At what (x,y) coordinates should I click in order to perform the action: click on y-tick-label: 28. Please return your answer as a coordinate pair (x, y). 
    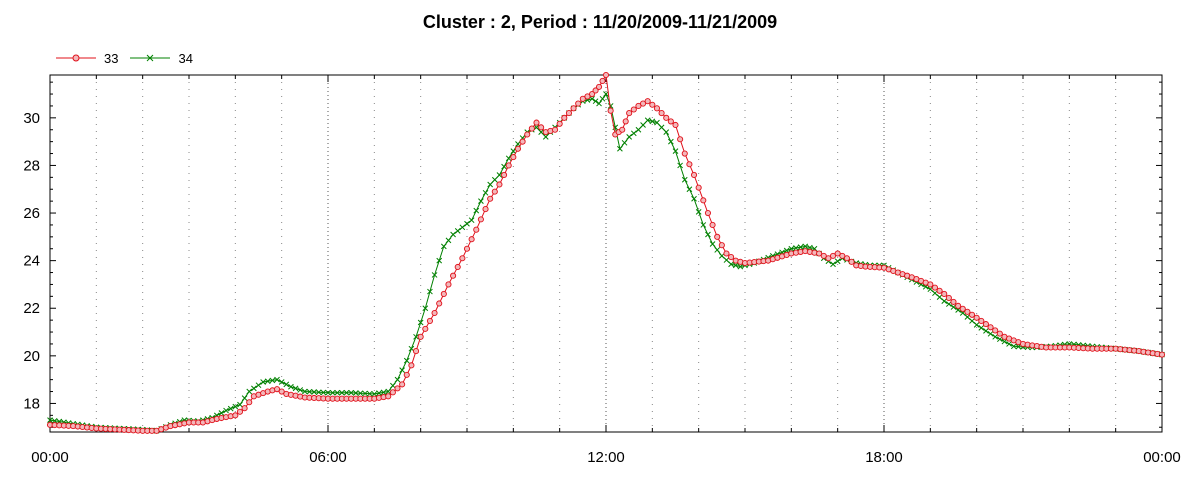
    Looking at the image, I should click on (31, 165).